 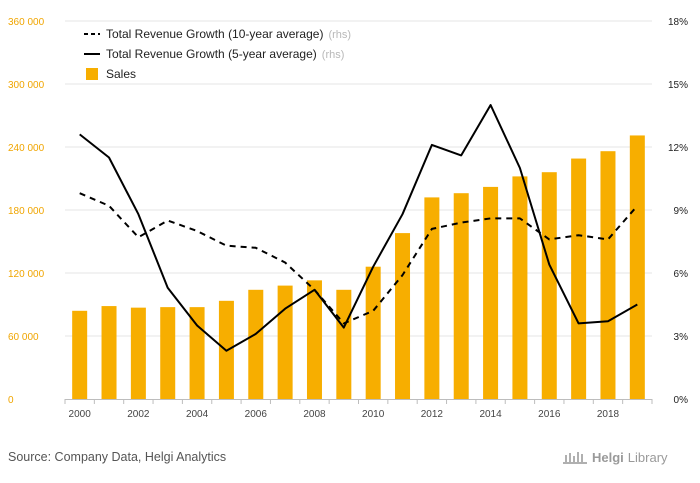 I want to click on x-tick-label: 2000, so click(x=80, y=414).